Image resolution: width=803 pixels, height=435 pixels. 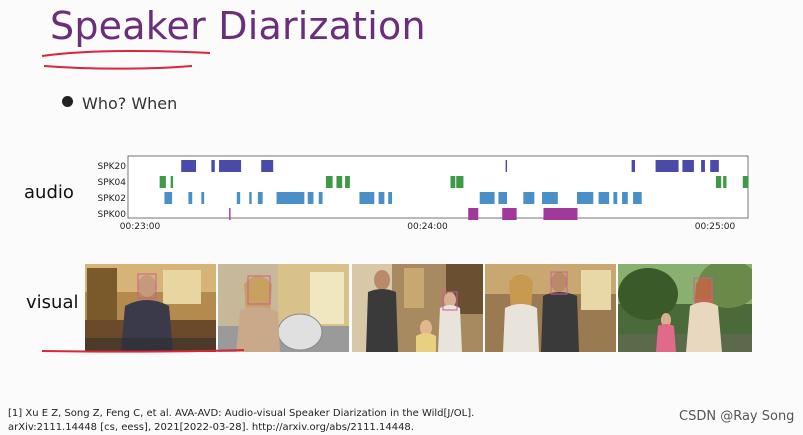 I want to click on speaker-label-spk02: SPK02, so click(x=112, y=199).